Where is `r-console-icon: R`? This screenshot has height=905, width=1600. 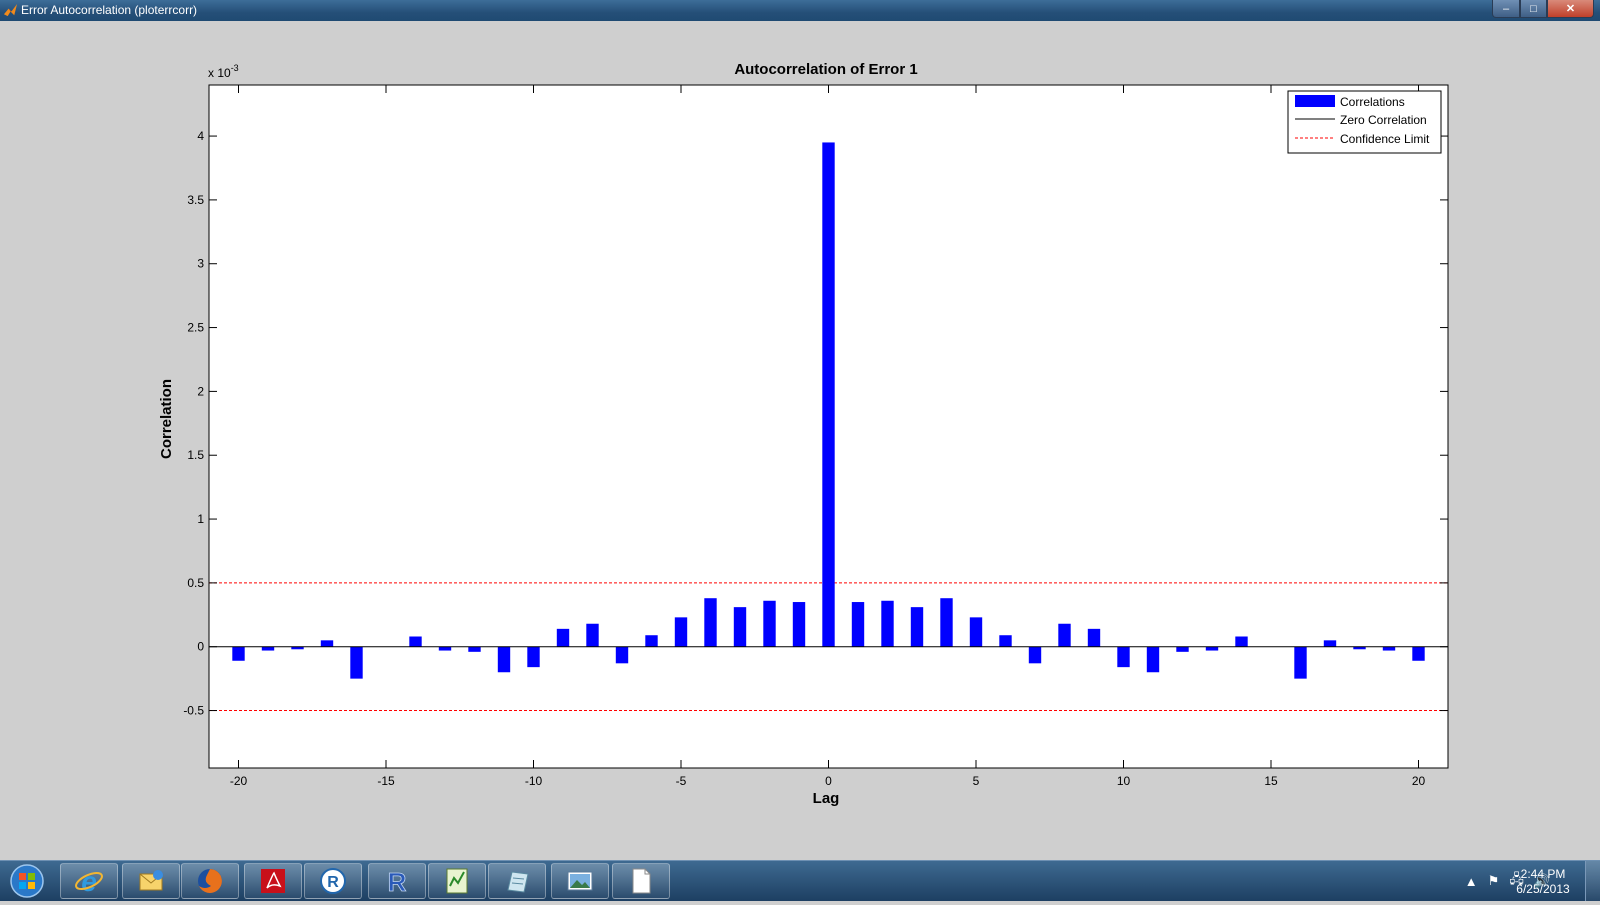 r-console-icon: R is located at coordinates (333, 881).